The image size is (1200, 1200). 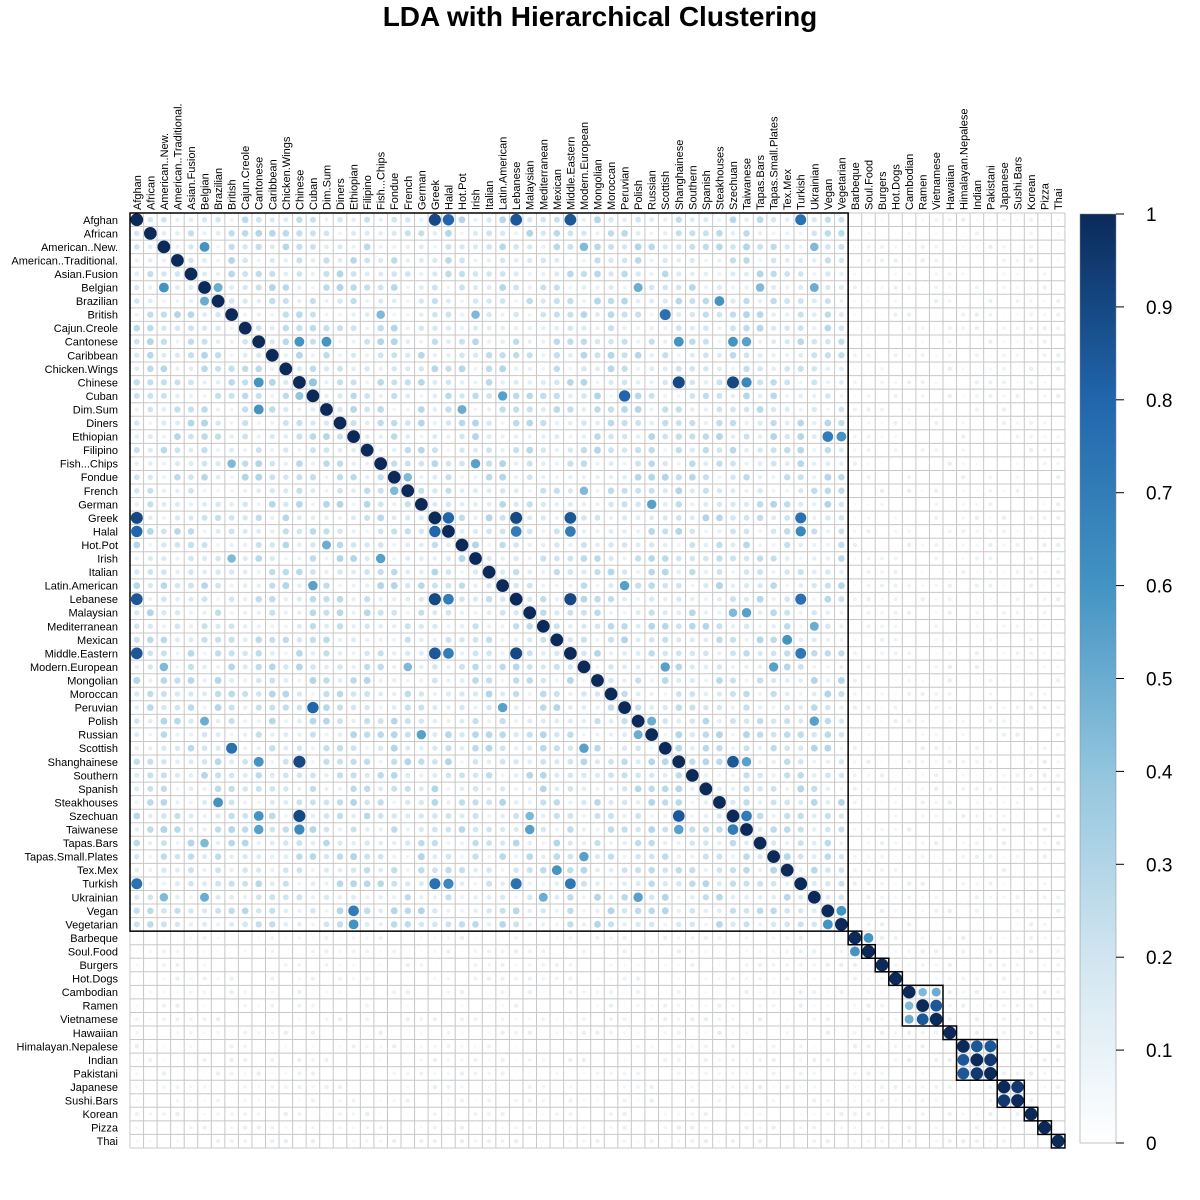 I want to click on cell-Polish-Cajun.Creole, so click(x=245, y=721).